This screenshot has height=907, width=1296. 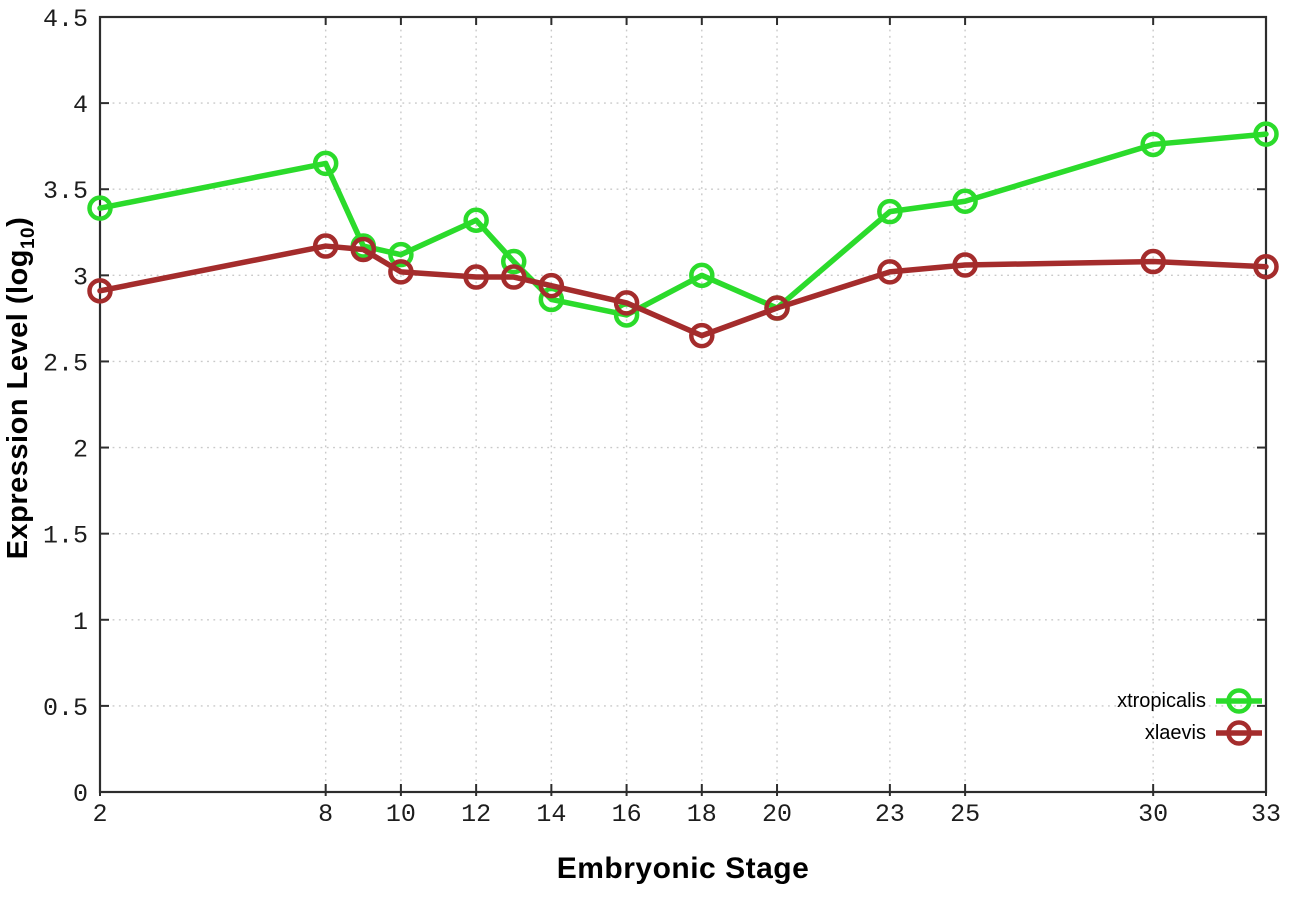 What do you see at coordinates (80, 450) in the screenshot?
I see `y-tick-label: 2` at bounding box center [80, 450].